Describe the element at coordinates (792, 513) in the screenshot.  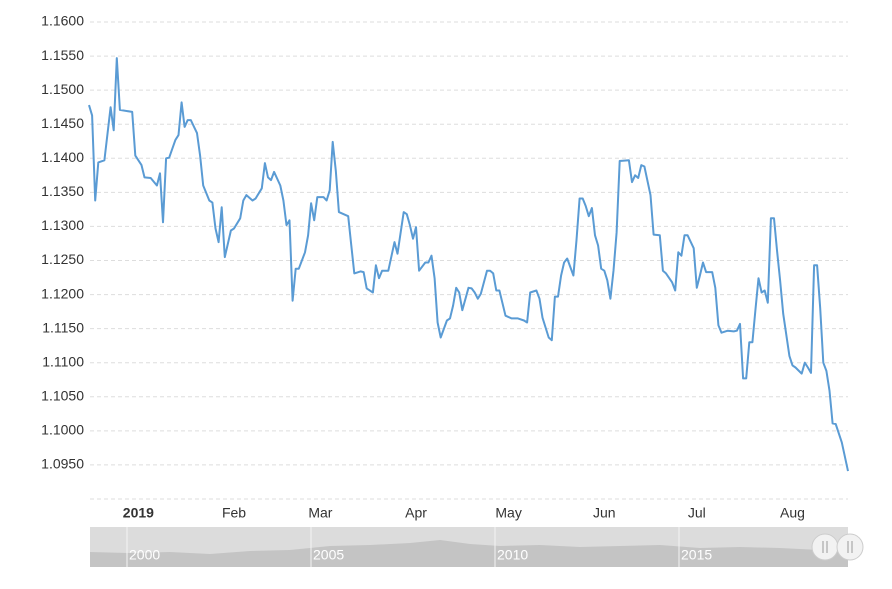
I see `x-tick-label: Aug` at that location.